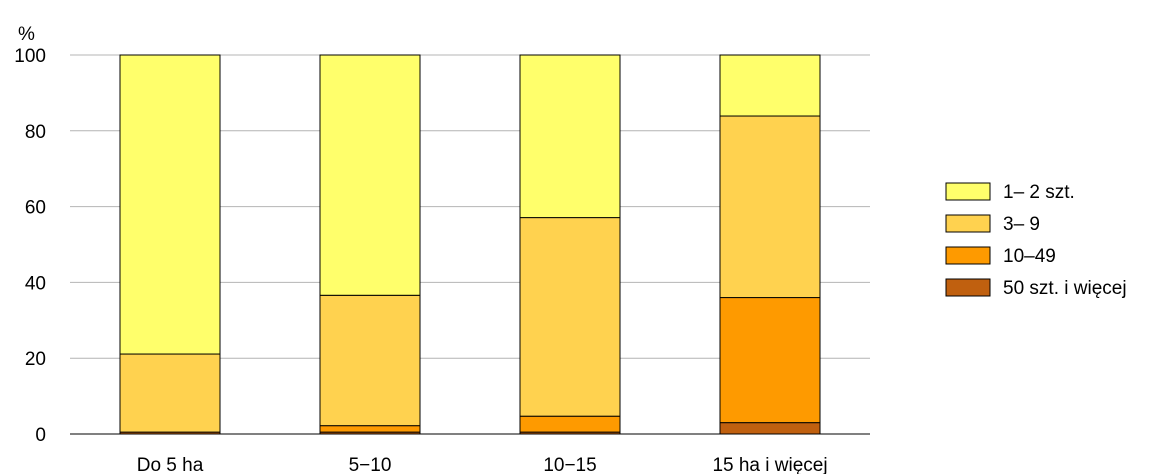 This screenshot has width=1161, height=474. I want to click on x-tick-label: 15 ha i więcej, so click(769, 464).